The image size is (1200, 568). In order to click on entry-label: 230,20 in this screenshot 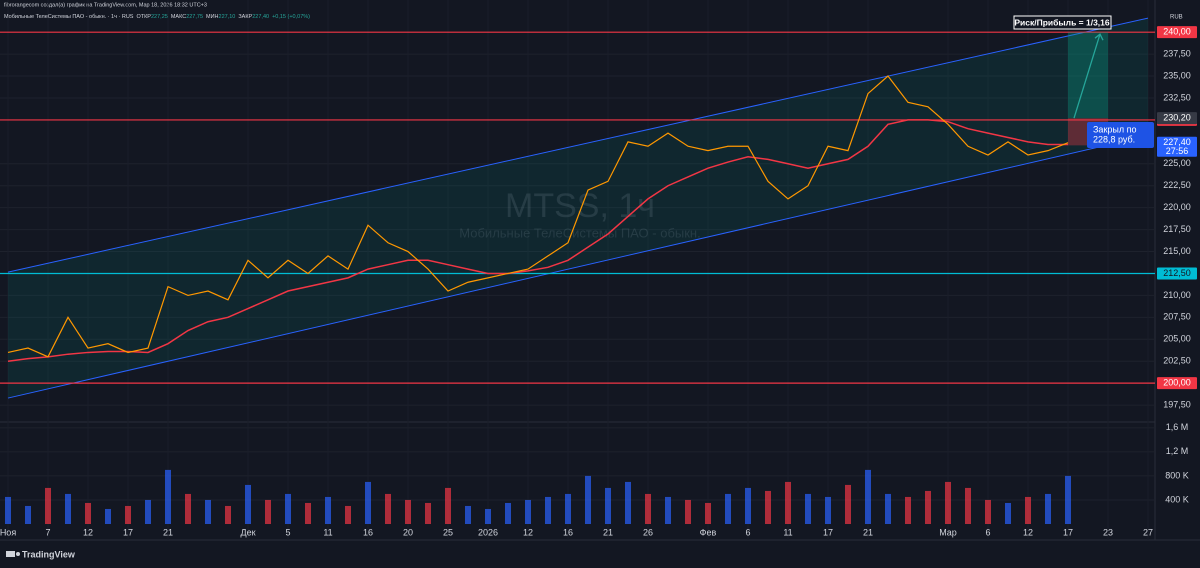, I will do `click(1177, 118)`.